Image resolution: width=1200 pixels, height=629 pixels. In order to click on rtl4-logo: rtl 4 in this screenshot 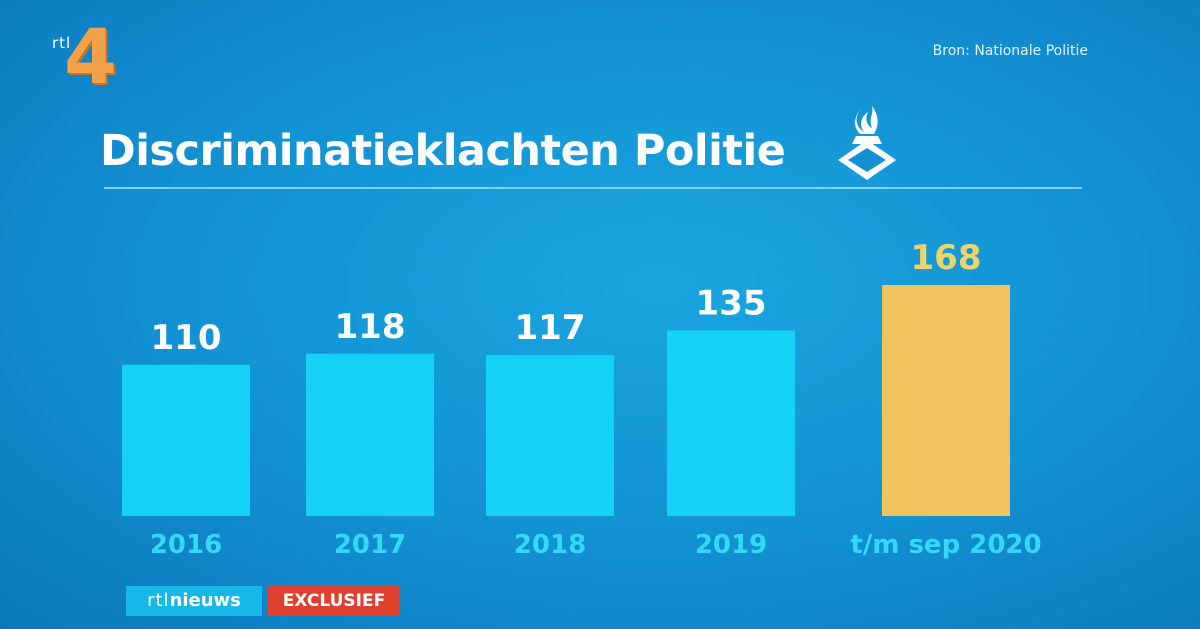, I will do `click(87, 56)`.